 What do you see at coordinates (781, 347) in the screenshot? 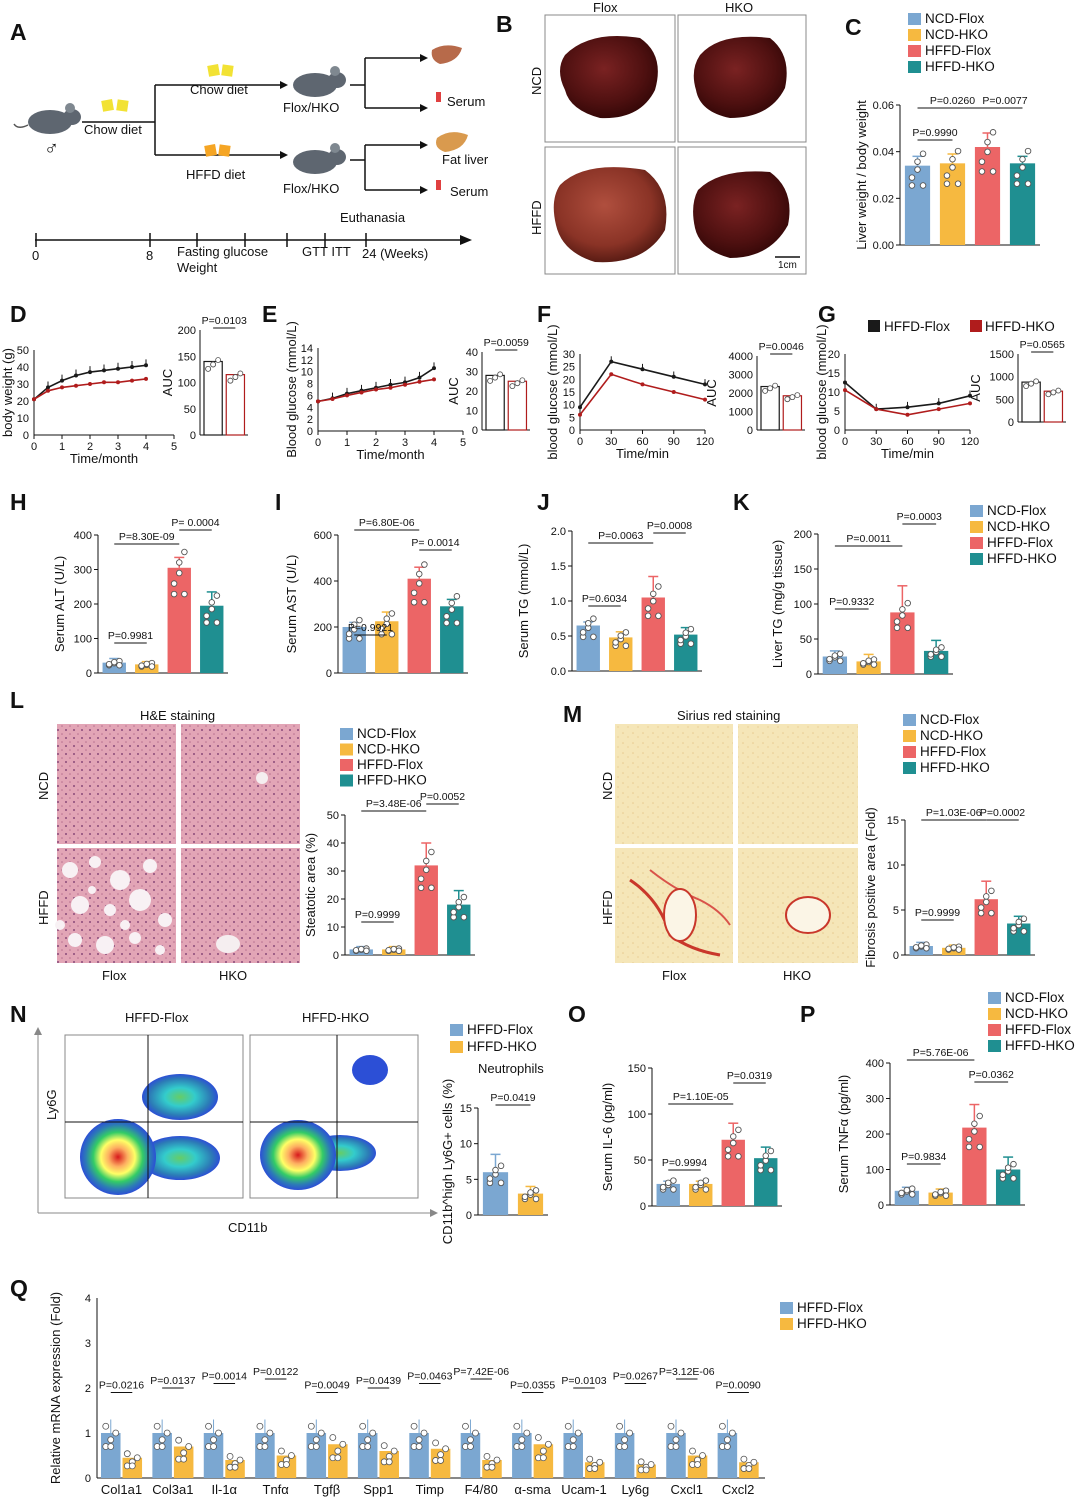
I see `p-value: P=0.0046` at bounding box center [781, 347].